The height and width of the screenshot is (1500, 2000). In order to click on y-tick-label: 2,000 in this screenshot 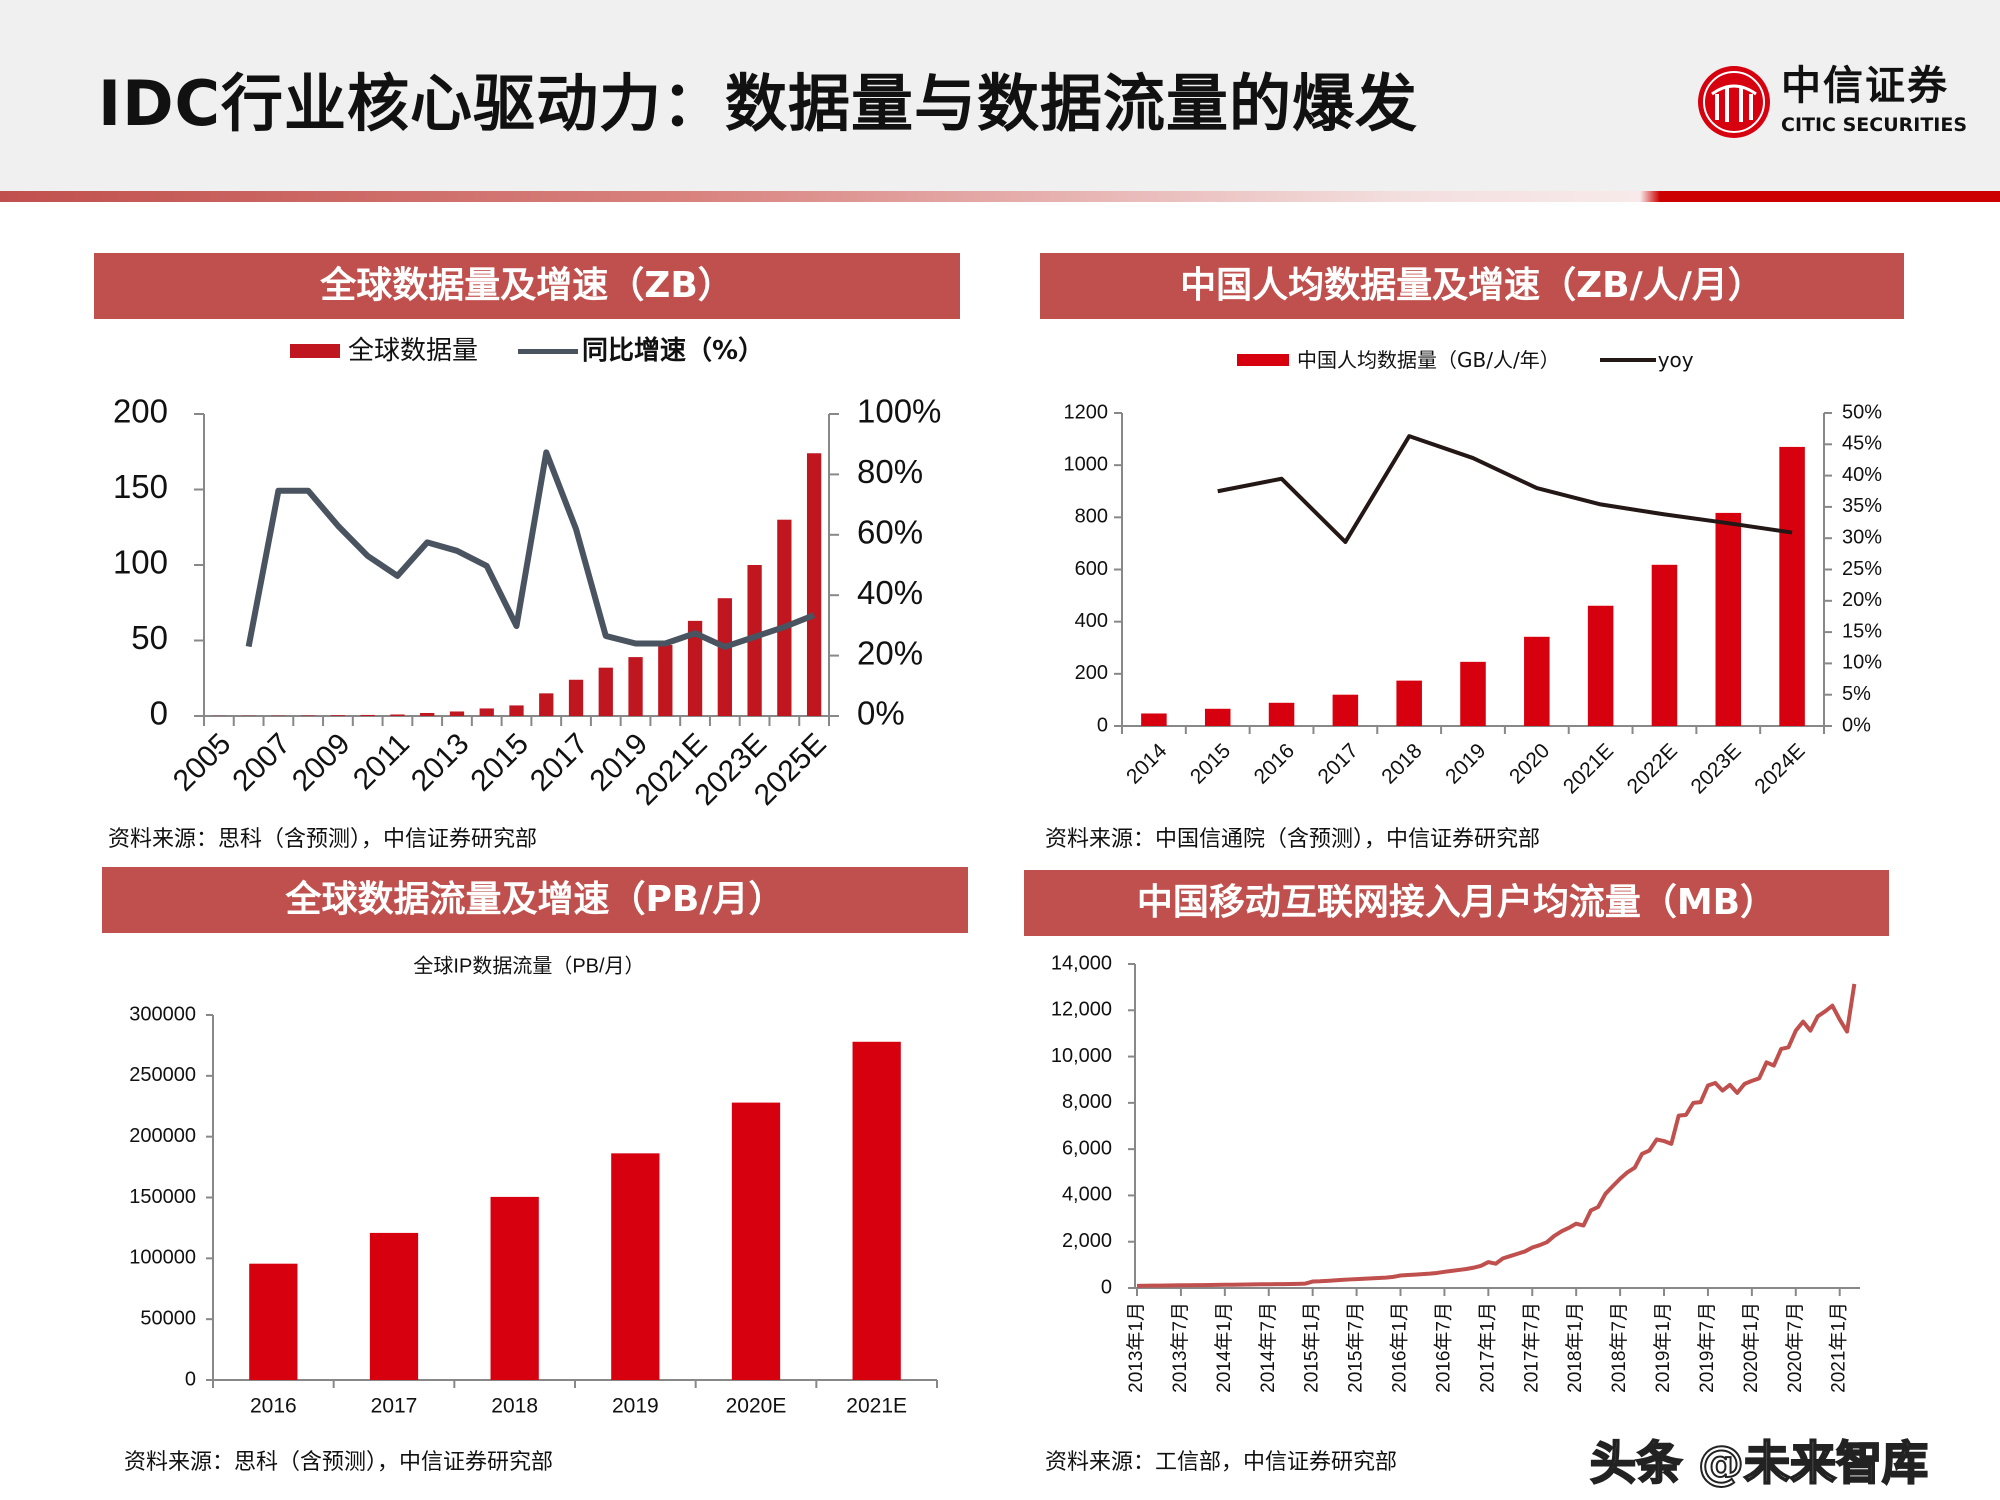, I will do `click(1087, 1241)`.